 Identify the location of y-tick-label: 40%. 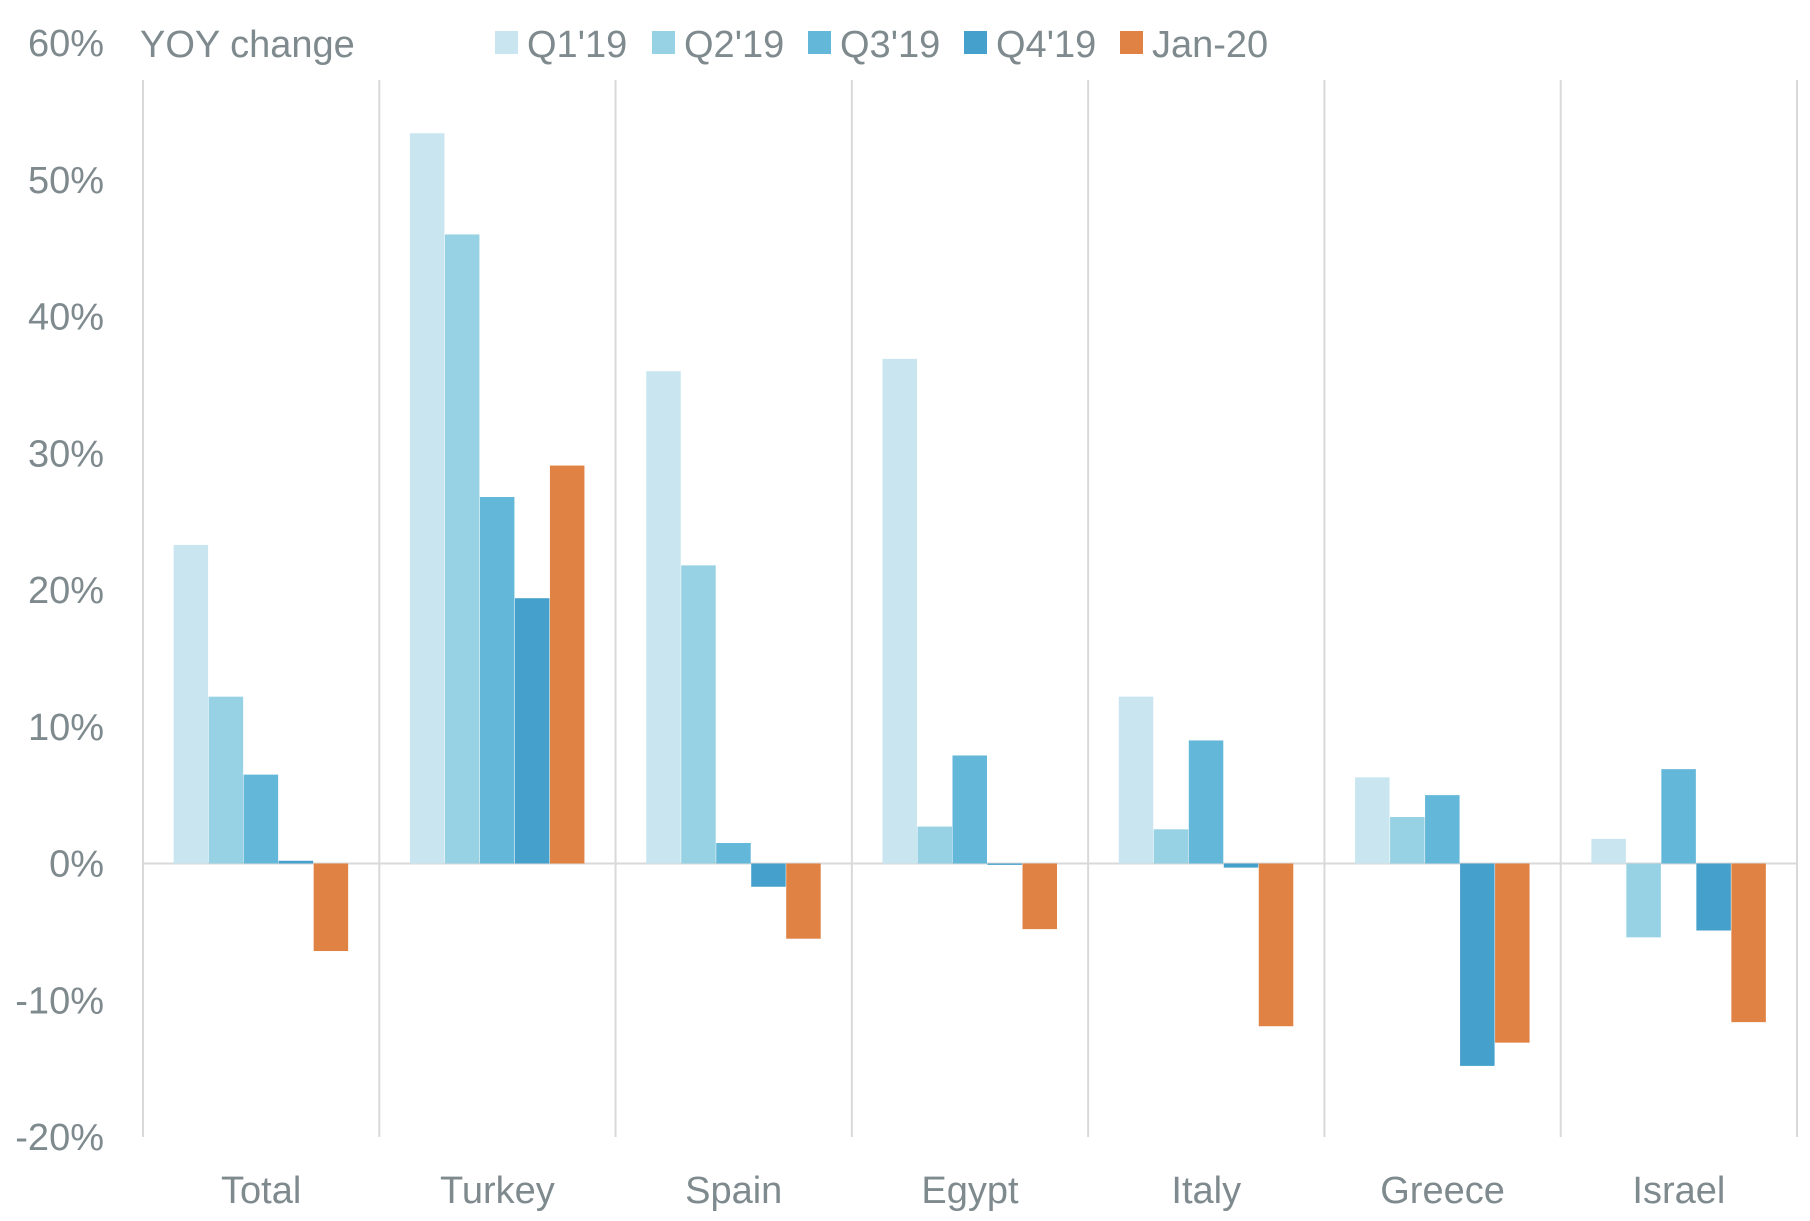
(66, 318).